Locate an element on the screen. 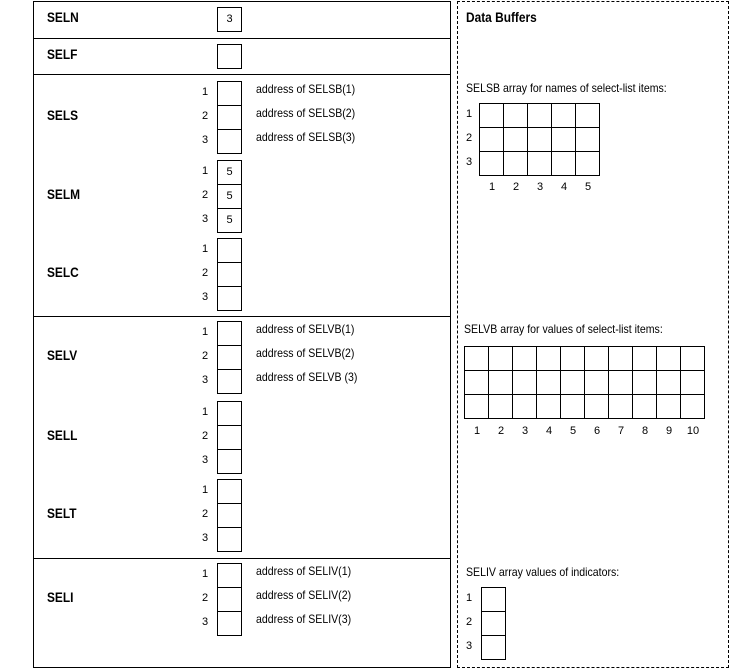 The height and width of the screenshot is (670, 734). selsb-row-label: 1 is located at coordinates (469, 114).